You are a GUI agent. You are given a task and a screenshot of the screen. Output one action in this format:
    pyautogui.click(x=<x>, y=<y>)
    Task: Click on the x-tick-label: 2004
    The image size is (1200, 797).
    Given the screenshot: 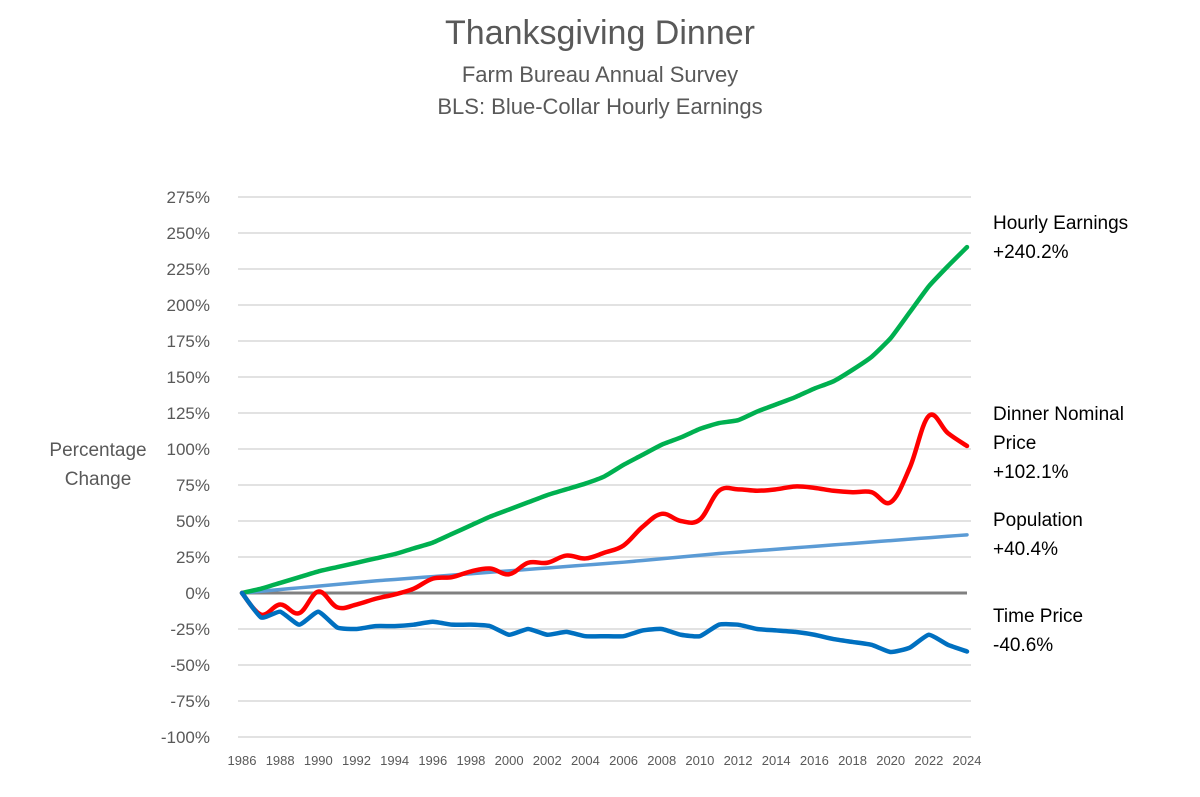 What is the action you would take?
    pyautogui.click(x=585, y=760)
    